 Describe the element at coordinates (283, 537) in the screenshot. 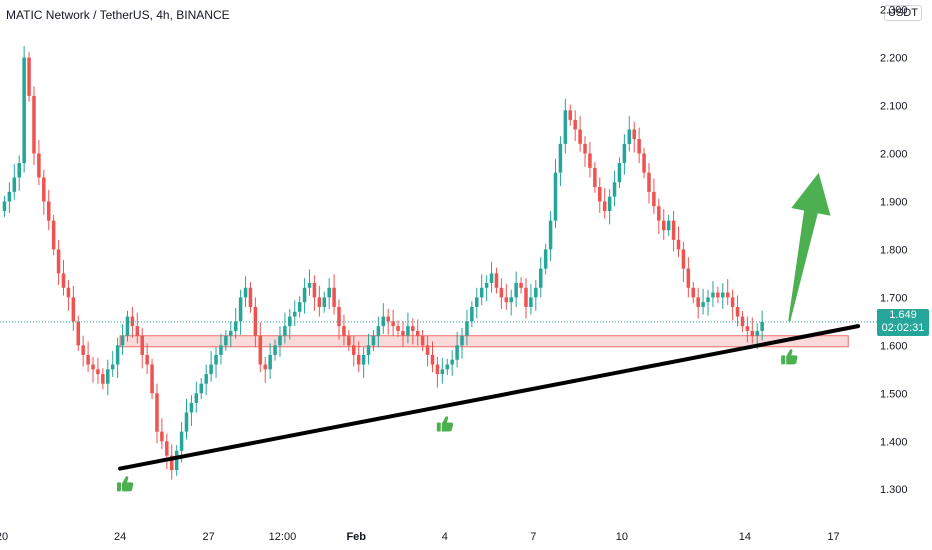

I see `x-tick-label: 12:00` at that location.